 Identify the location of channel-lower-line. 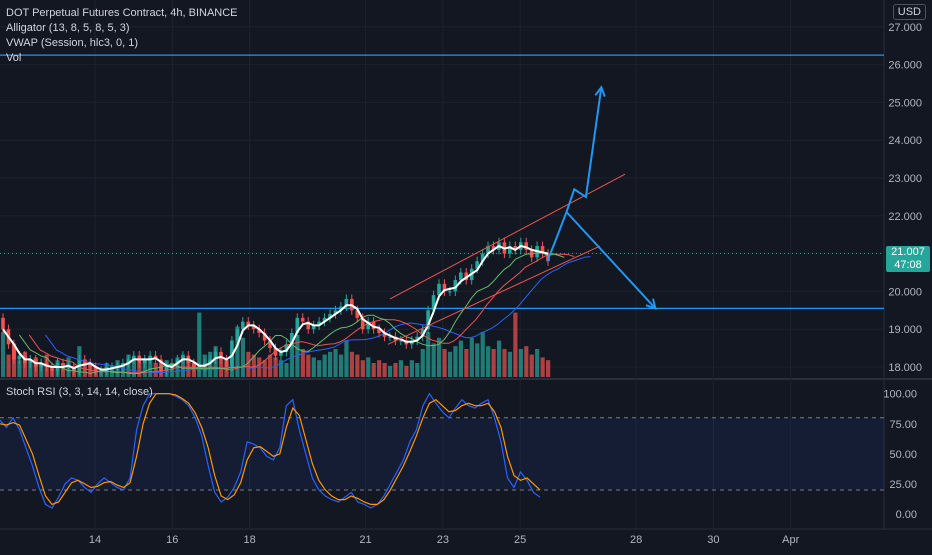
(494, 295).